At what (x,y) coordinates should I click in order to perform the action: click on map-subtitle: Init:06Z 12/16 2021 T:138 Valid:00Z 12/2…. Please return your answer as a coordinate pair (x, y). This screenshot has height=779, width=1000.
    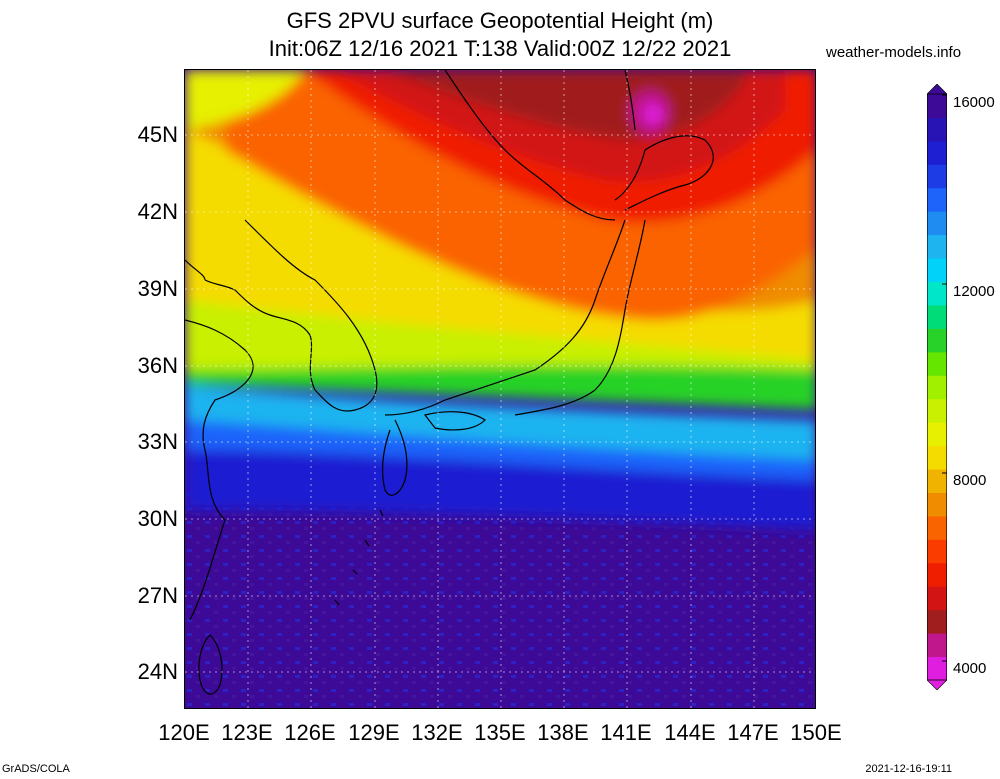
    Looking at the image, I should click on (500, 48).